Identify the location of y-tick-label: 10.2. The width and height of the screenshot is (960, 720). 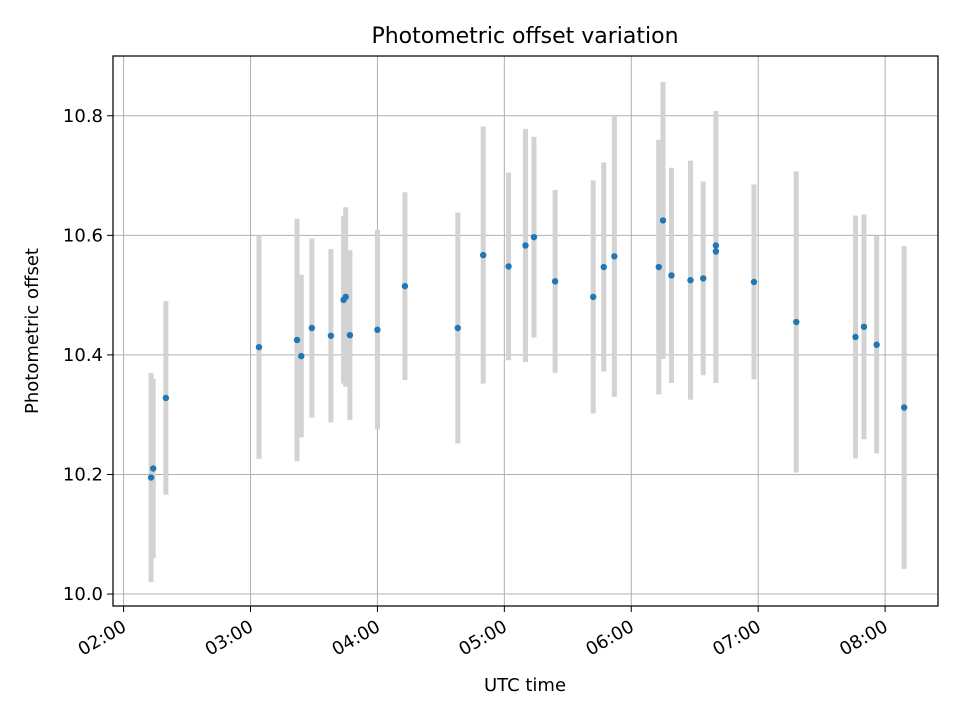
(83, 474).